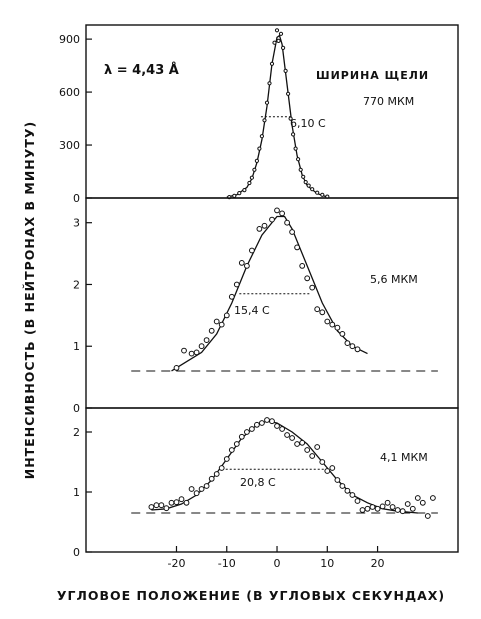 The height and width of the screenshot is (619, 481). I want to click on wavelength-label: λ = 4,43 Å, so click(141, 70).